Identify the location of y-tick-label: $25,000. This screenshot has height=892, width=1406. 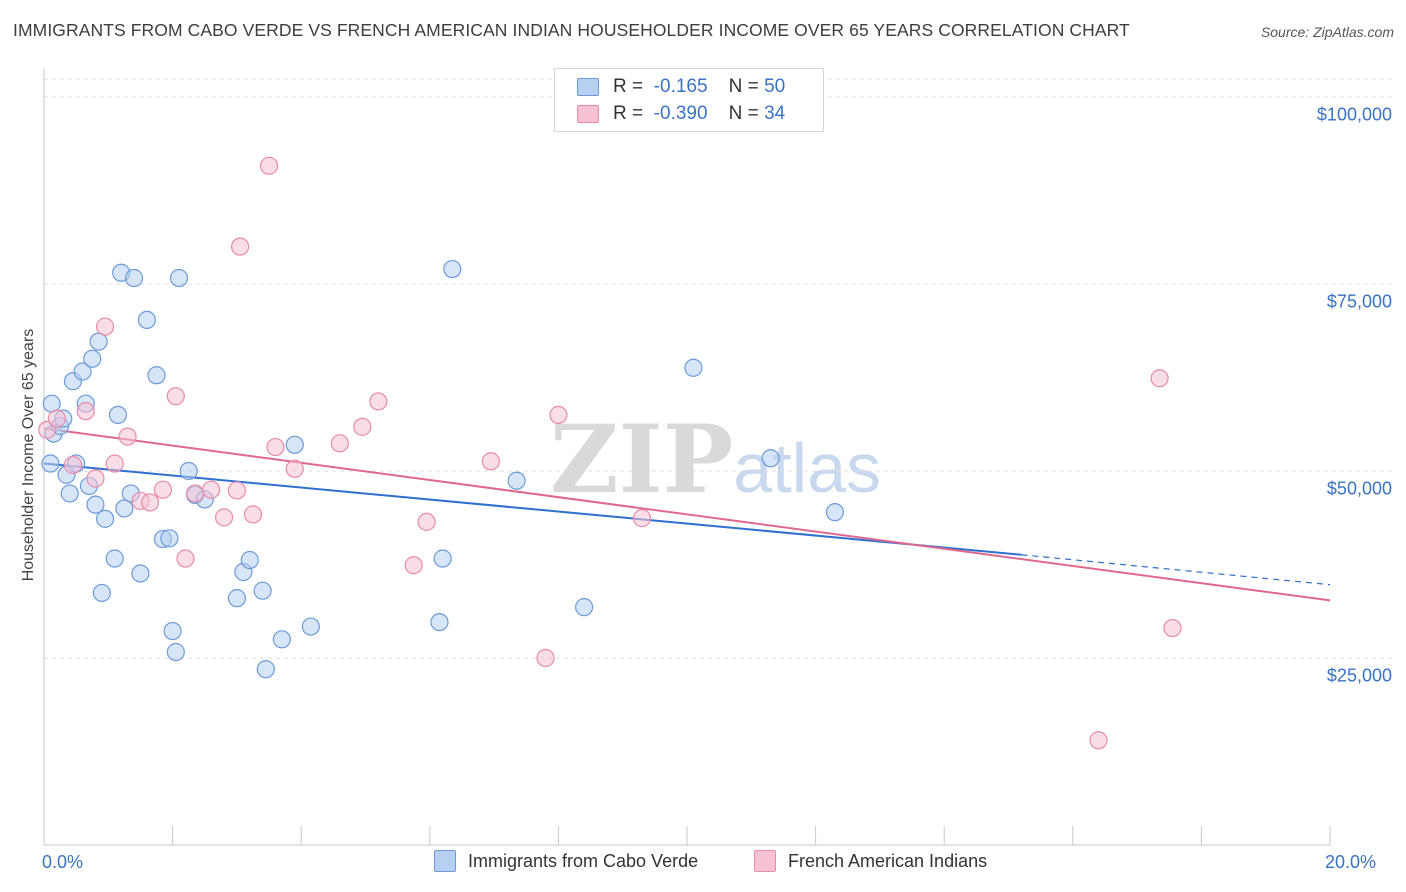
(1359, 675).